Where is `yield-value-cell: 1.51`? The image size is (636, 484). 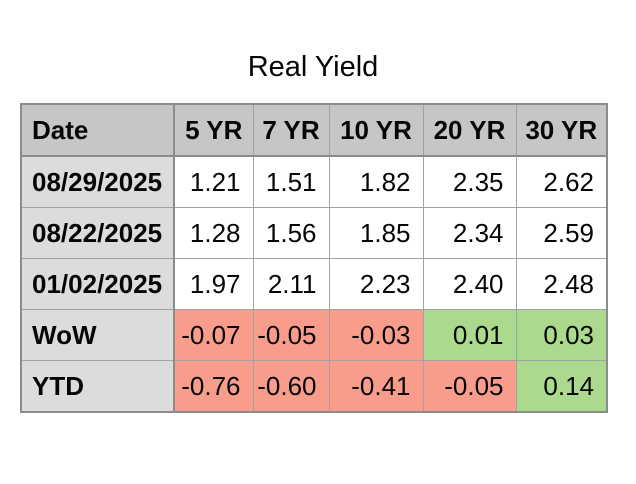 yield-value-cell: 1.51 is located at coordinates (291, 181).